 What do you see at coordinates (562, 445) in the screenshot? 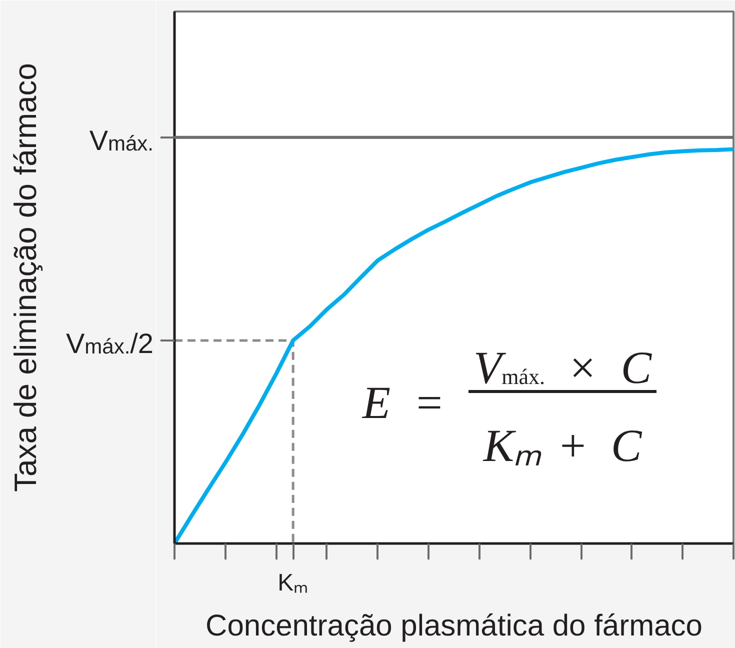
I see `annotation: Kₘ + C` at bounding box center [562, 445].